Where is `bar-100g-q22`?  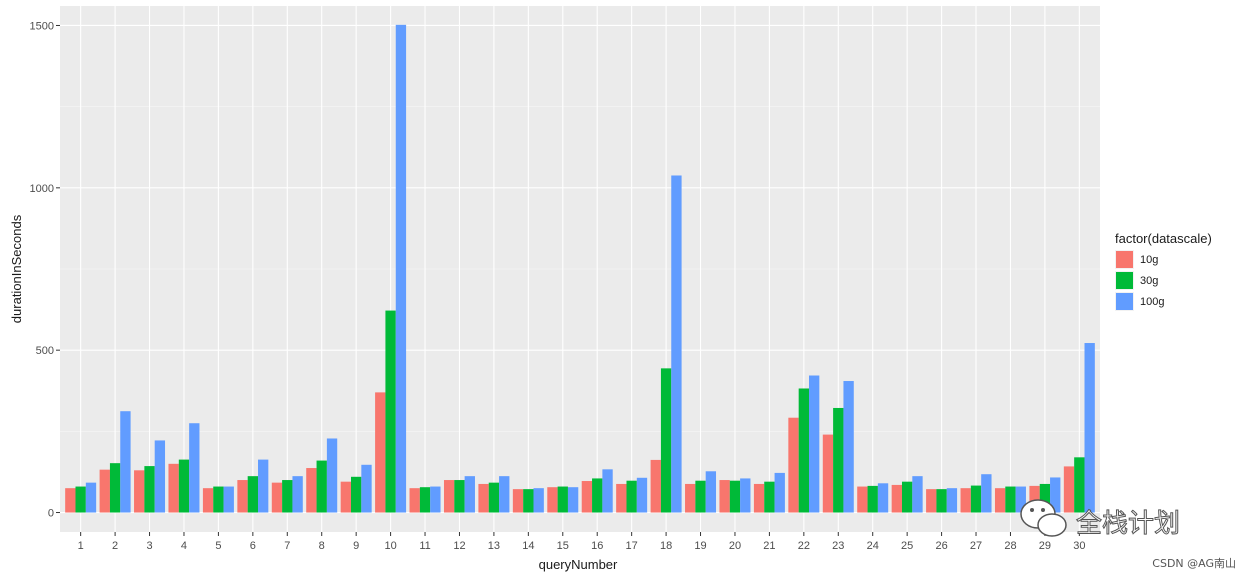 bar-100g-q22 is located at coordinates (814, 444).